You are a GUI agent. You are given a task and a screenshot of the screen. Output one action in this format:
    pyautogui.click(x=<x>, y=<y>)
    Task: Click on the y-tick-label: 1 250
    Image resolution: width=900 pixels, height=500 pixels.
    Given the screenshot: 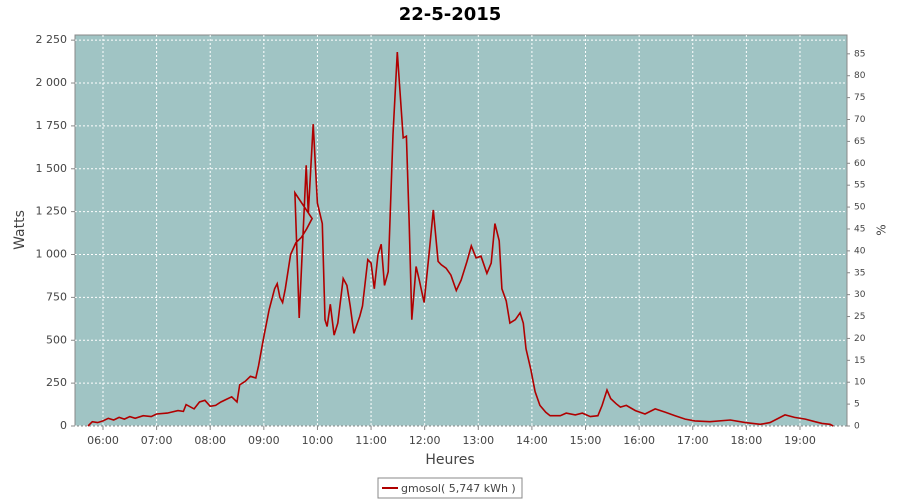 What is the action you would take?
    pyautogui.click(x=52, y=211)
    